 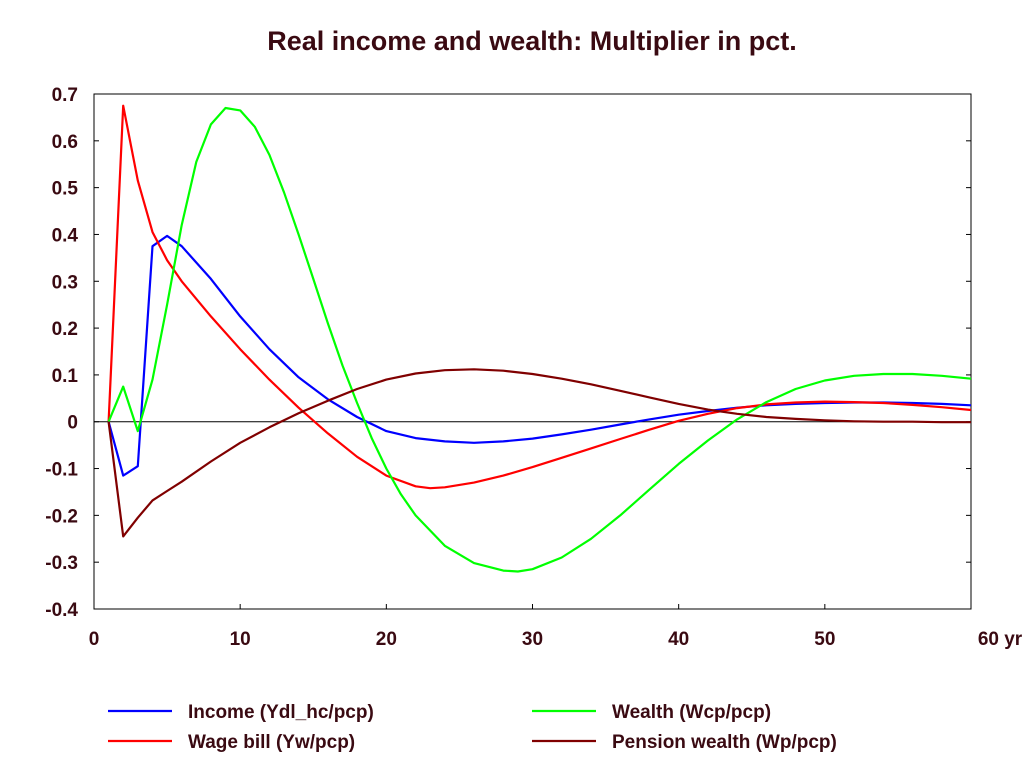 What do you see at coordinates (65, 376) in the screenshot?
I see `y-tick-label: 0.1` at bounding box center [65, 376].